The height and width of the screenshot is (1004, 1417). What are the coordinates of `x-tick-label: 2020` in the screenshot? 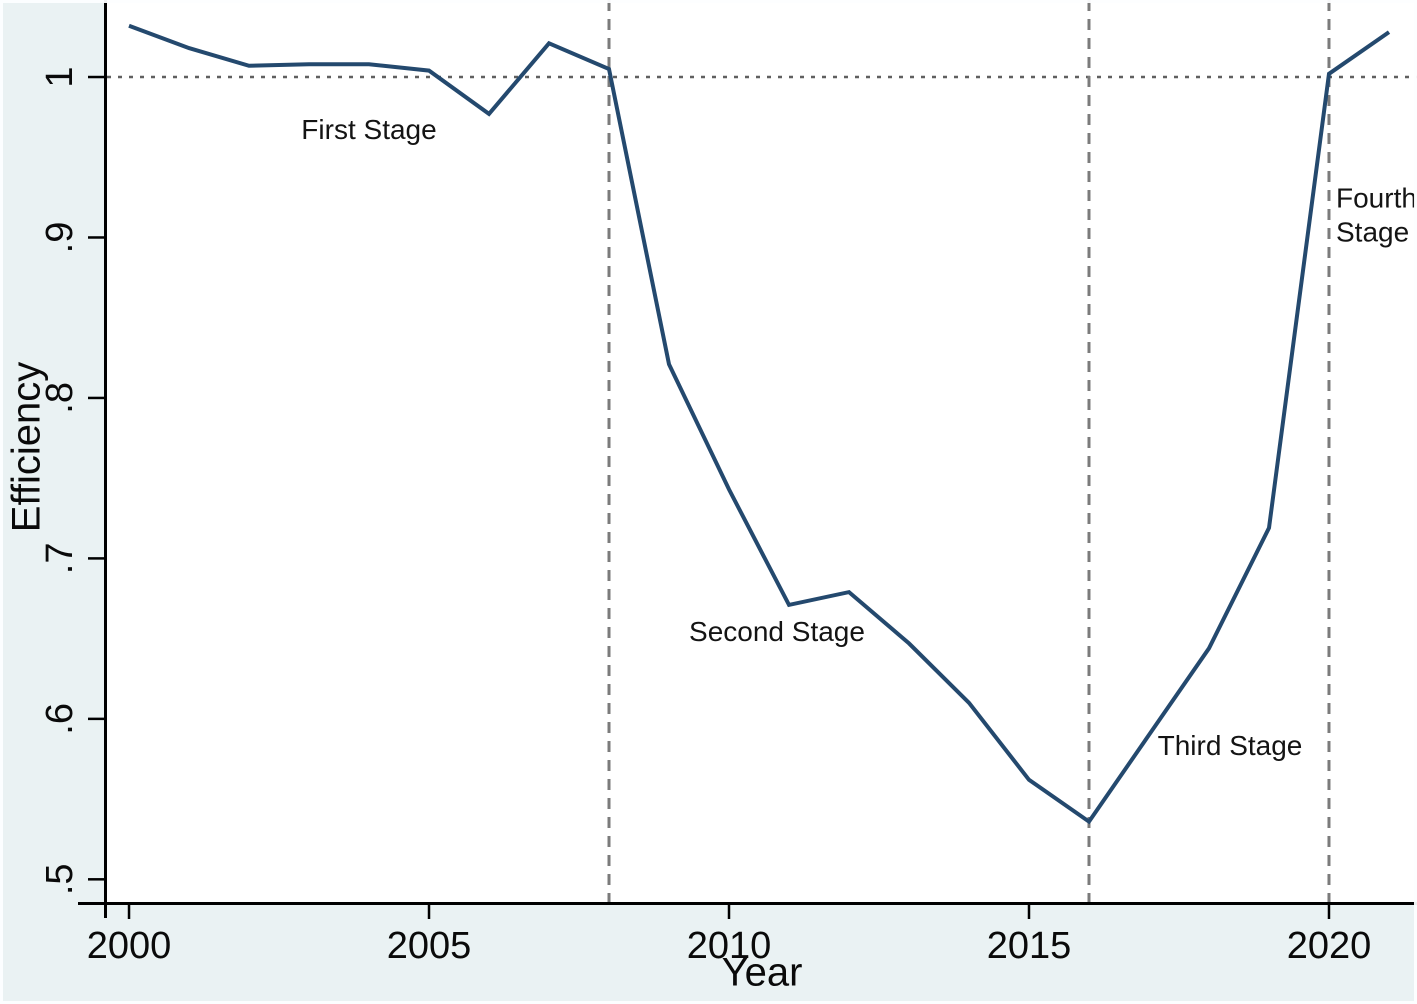 It's located at (1329, 946).